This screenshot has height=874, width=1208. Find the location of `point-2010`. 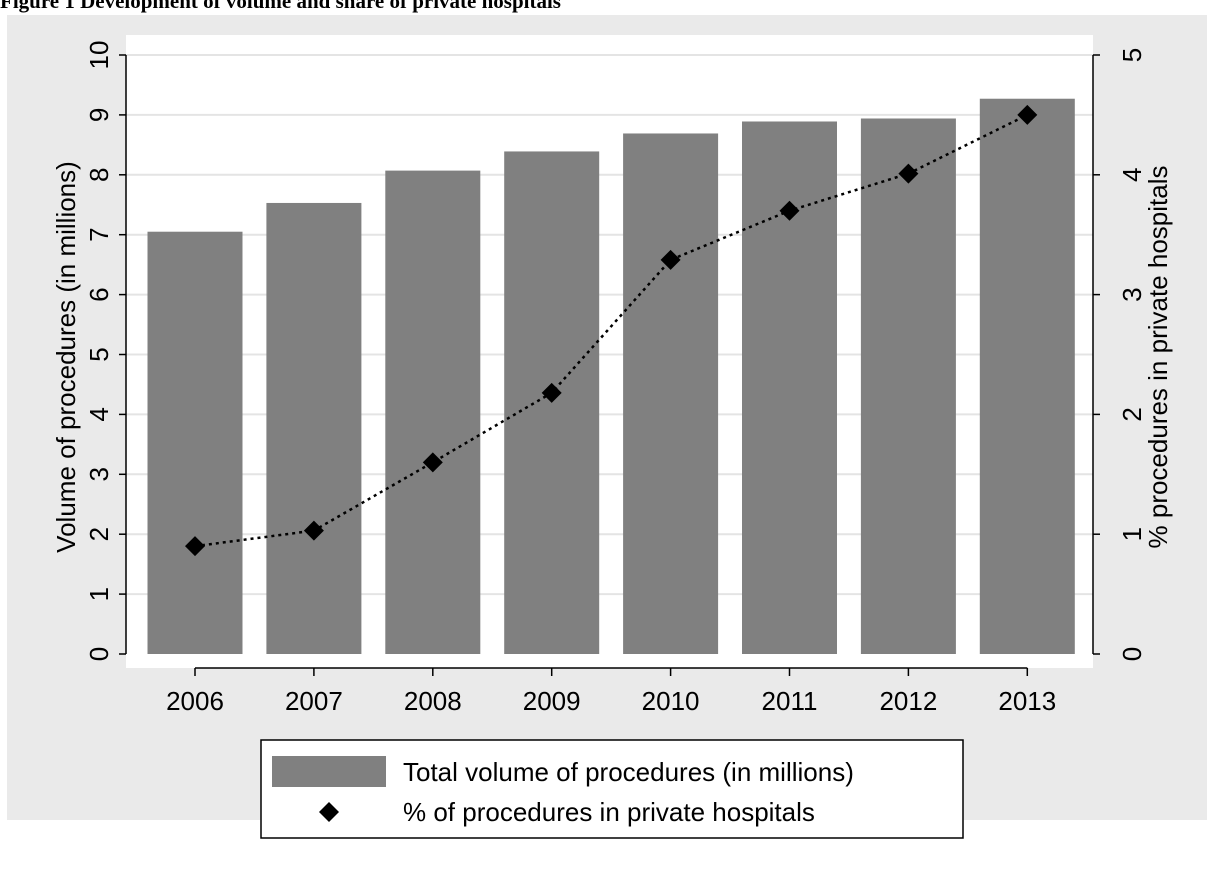

point-2010 is located at coordinates (670, 259).